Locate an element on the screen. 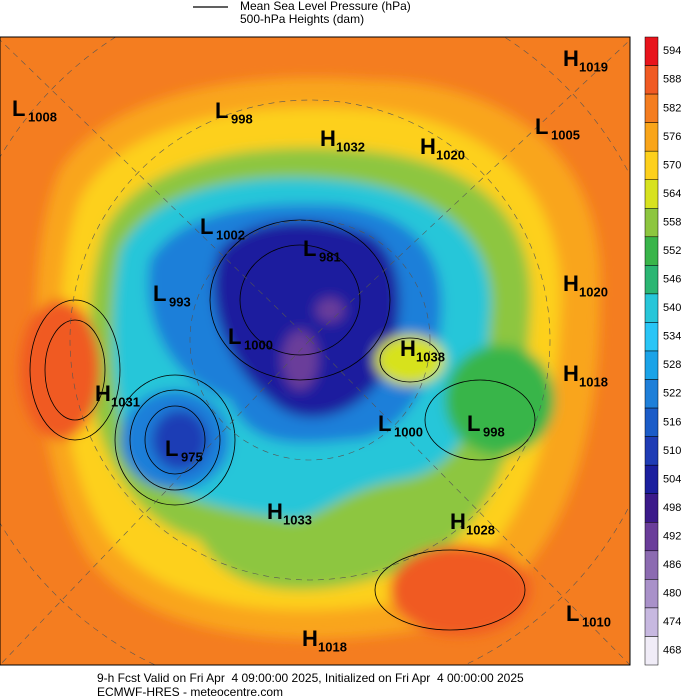 This screenshot has width=681, height=700. center-pressure: 1005 is located at coordinates (565, 134).